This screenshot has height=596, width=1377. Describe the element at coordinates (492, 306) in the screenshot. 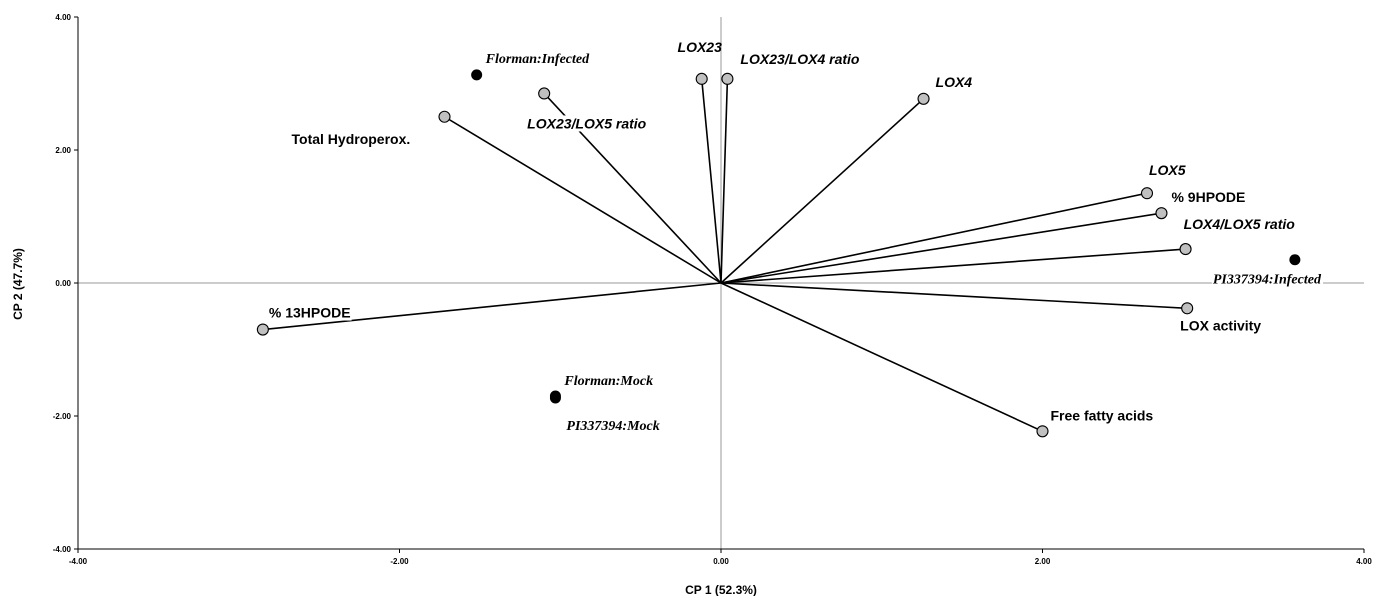

I see `loading-vector-13hpode` at that location.